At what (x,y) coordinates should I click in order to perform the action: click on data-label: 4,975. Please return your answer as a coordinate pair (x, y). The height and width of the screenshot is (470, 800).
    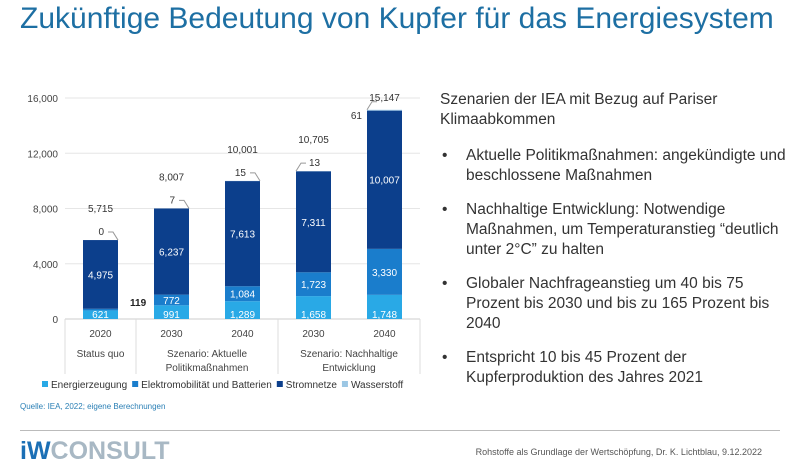
    Looking at the image, I should click on (100, 275).